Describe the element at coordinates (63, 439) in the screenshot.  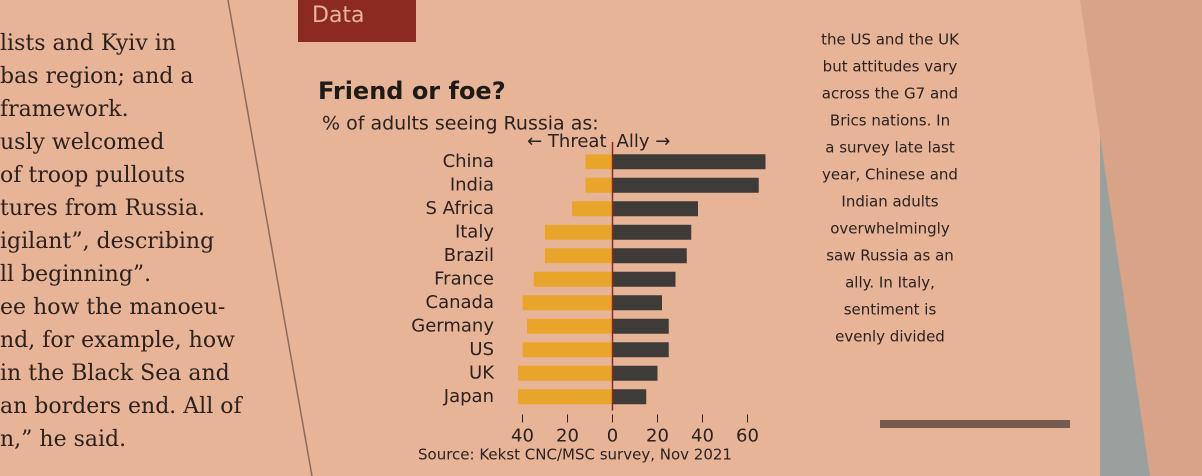
I see `body-text: n,” he said.` at that location.